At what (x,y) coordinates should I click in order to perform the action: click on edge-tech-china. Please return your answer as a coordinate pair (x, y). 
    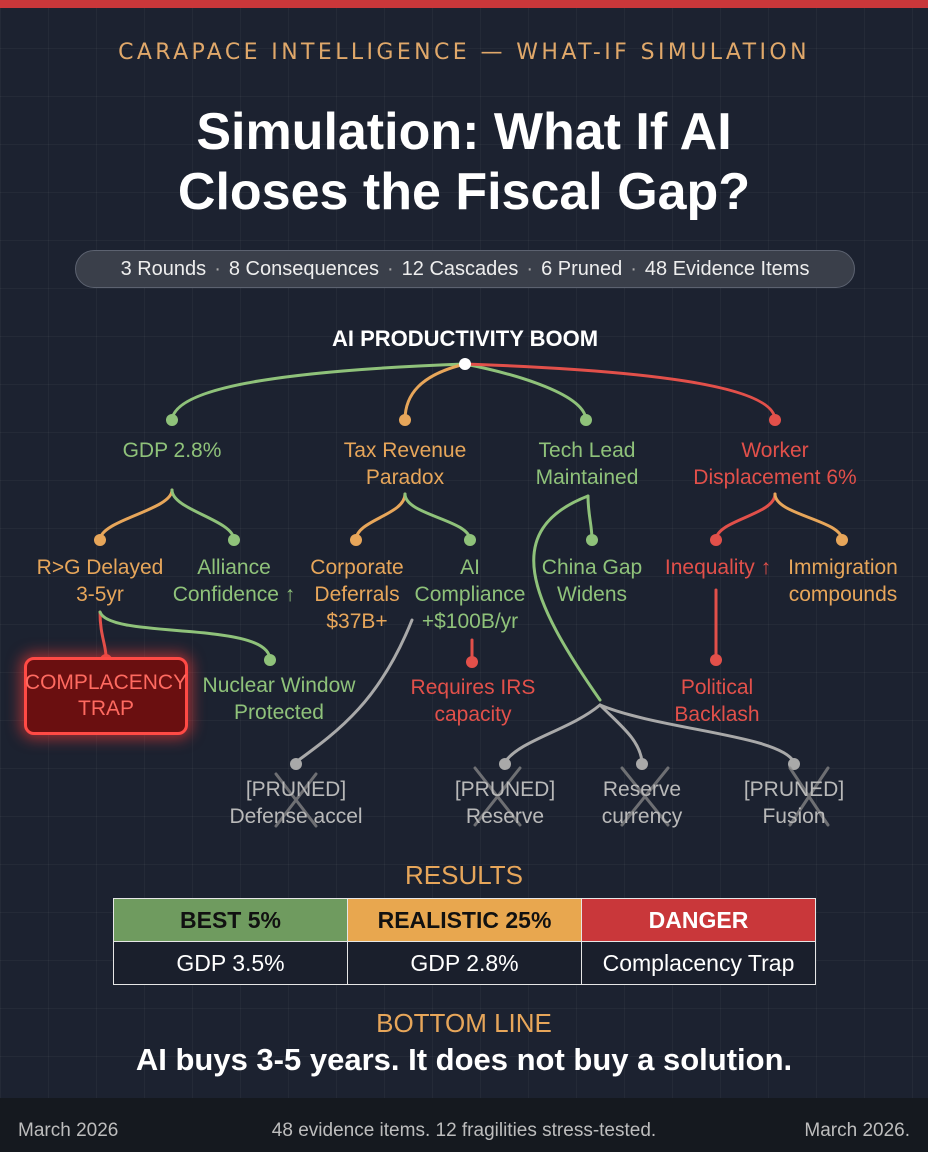
    Looking at the image, I should click on (590, 518).